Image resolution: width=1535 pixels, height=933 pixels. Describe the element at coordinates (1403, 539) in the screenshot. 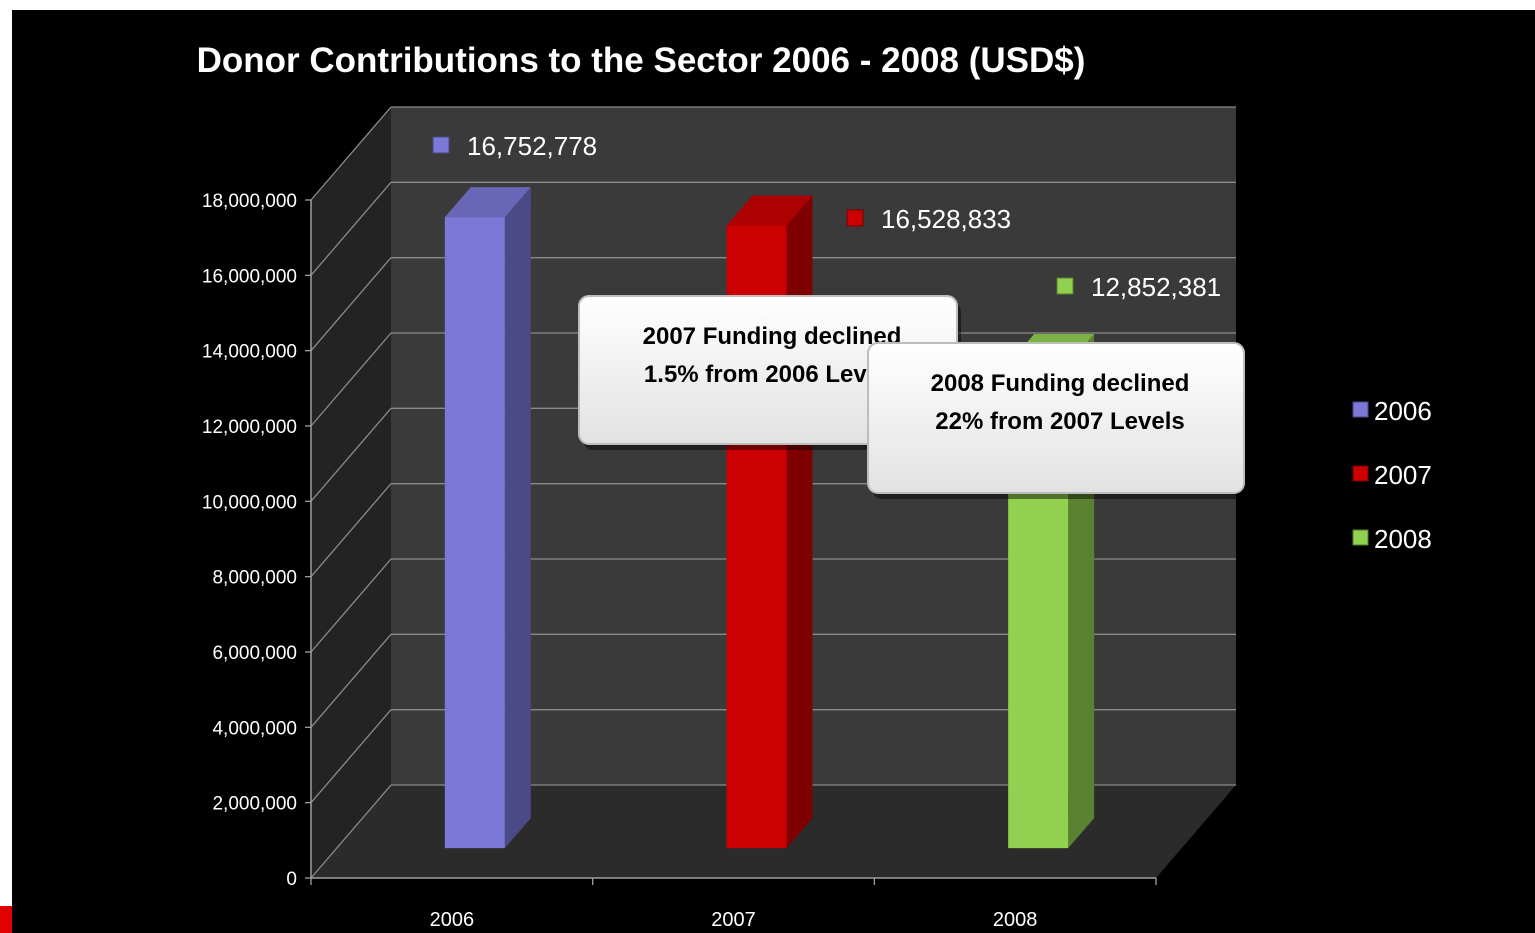

I see `legend-label-2008: 2008` at that location.